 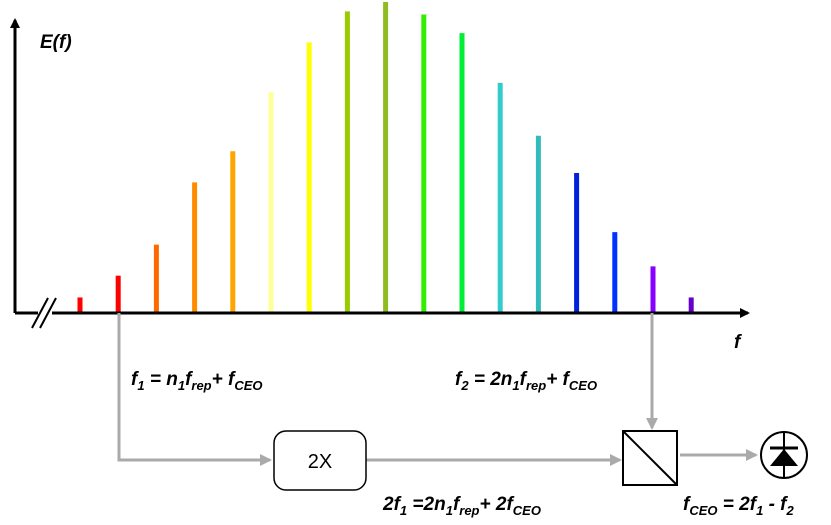 I want to click on f1-path, so click(x=194, y=389).